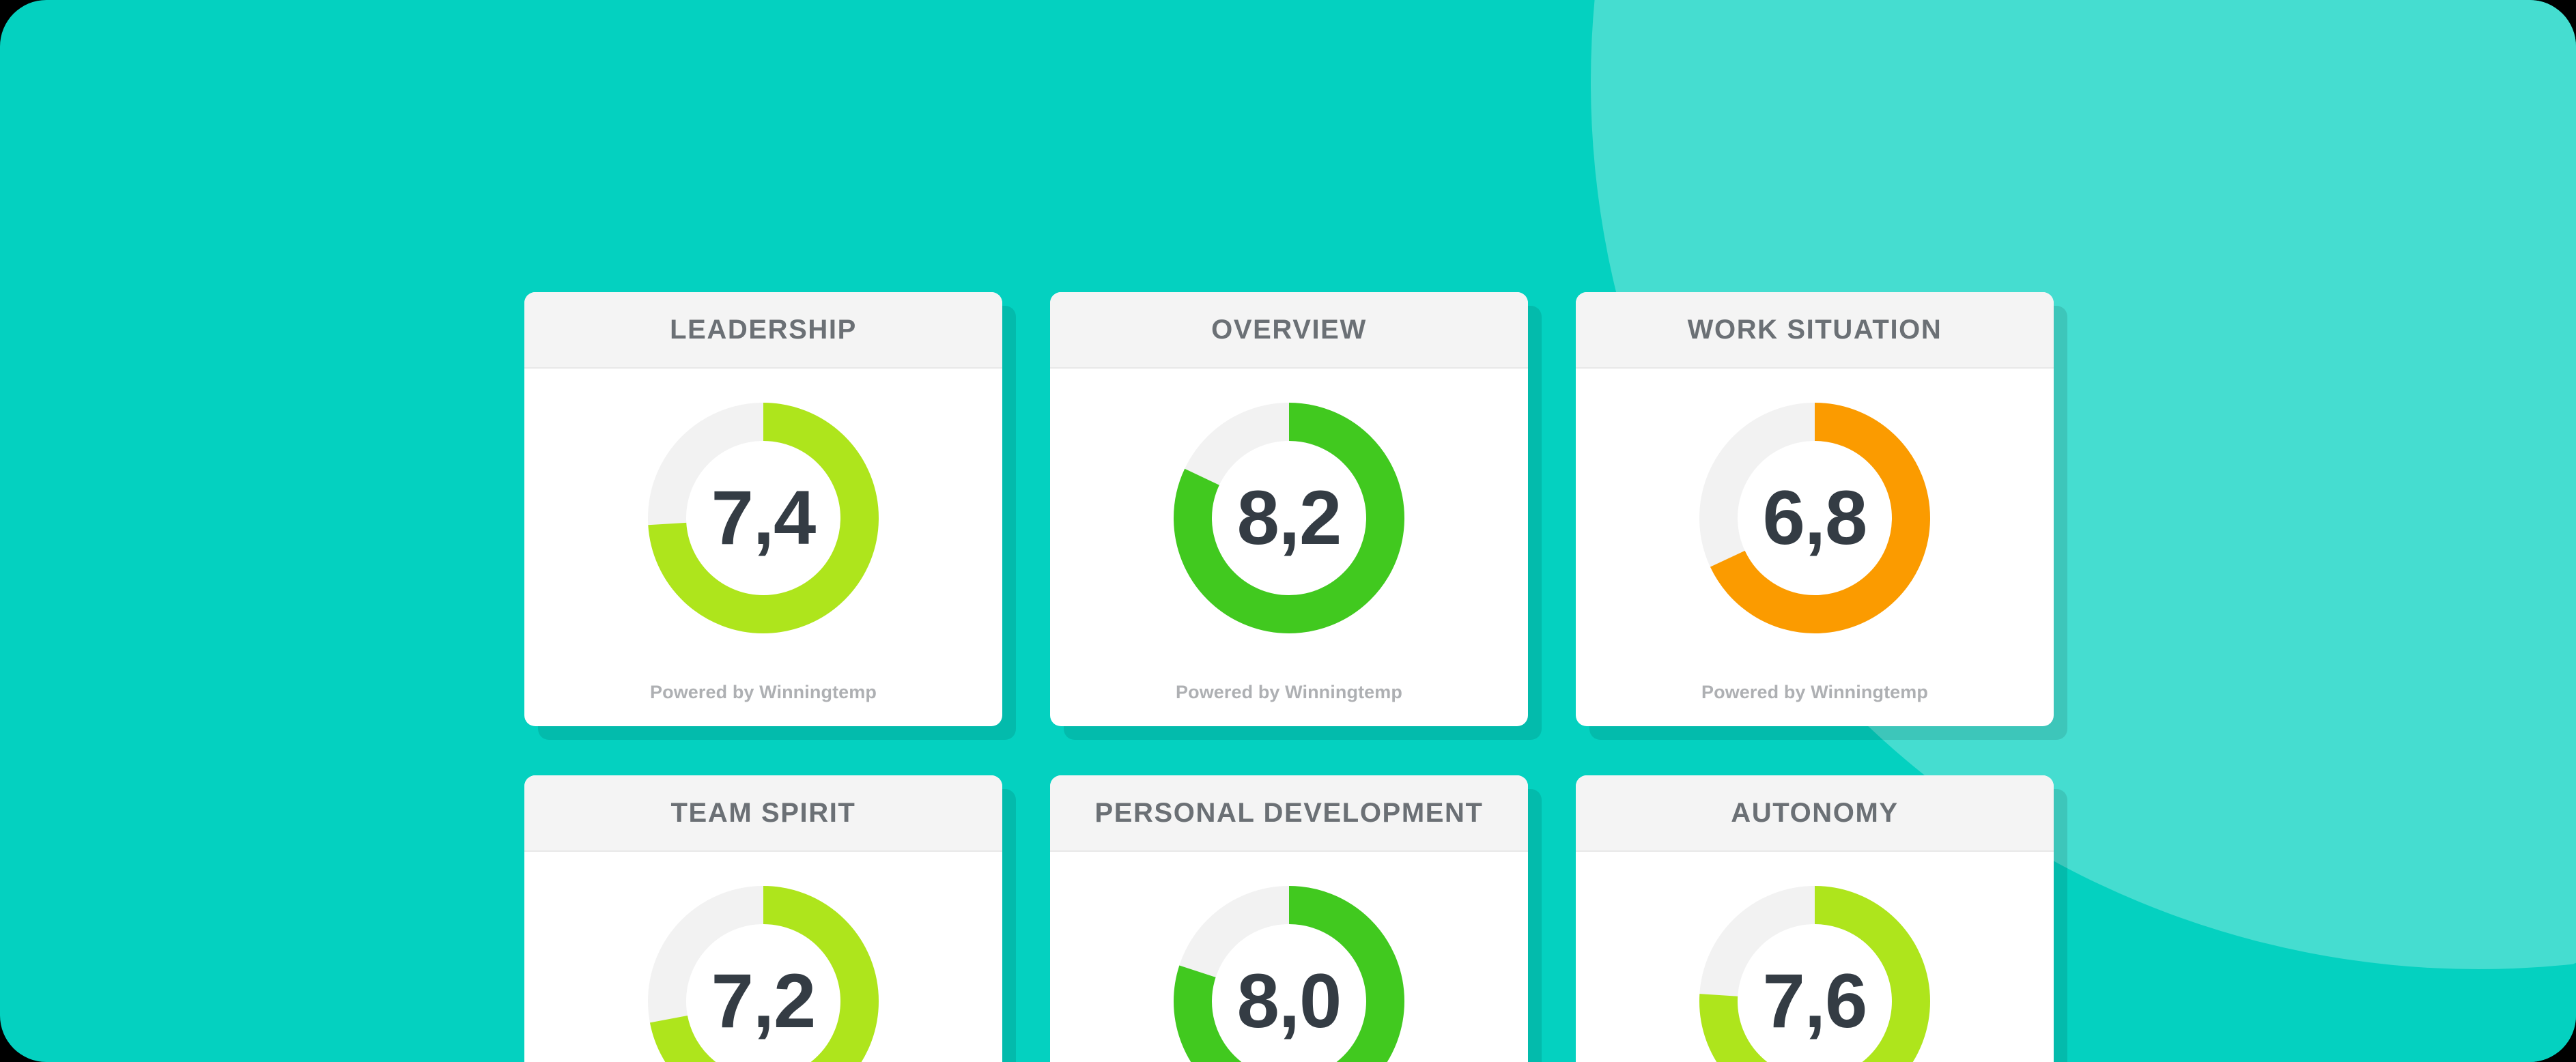 The height and width of the screenshot is (1062, 2576). I want to click on card-header: PERSONAL DEVELOPMENT, so click(1289, 813).